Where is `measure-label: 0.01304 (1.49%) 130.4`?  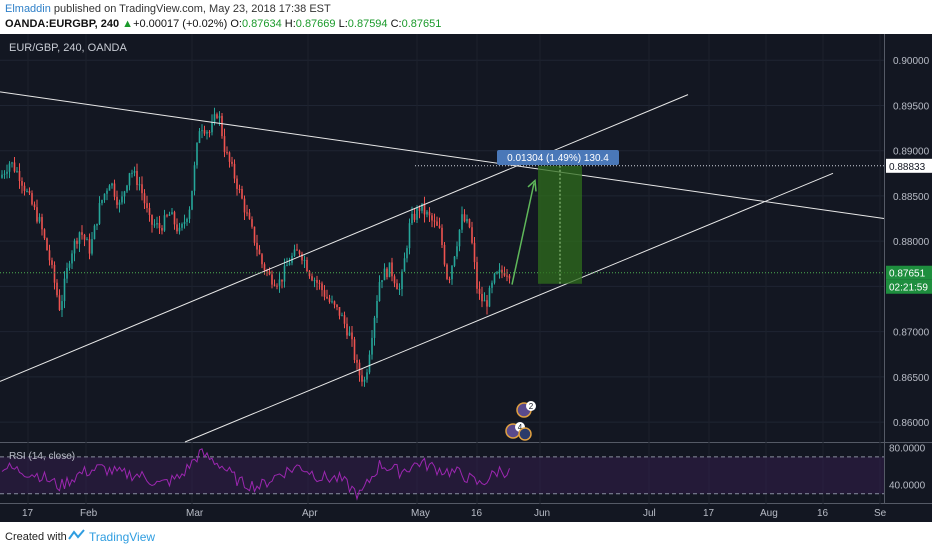
measure-label: 0.01304 (1.49%) 130.4 is located at coordinates (558, 158).